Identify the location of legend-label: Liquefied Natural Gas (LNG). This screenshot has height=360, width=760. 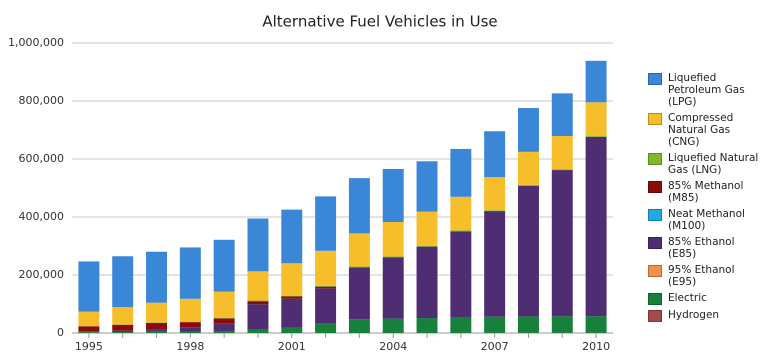
(713, 164).